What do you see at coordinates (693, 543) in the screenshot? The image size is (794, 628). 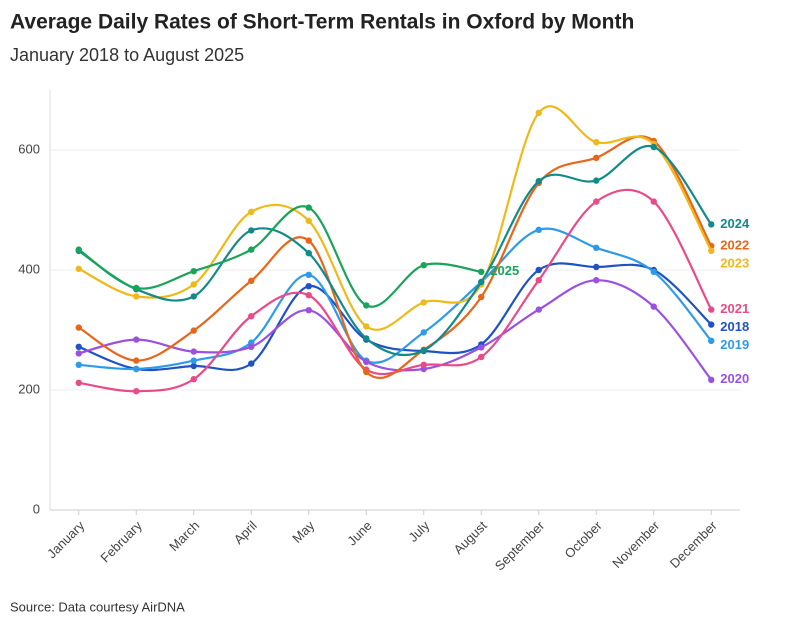 I see `x-tick-label: December` at bounding box center [693, 543].